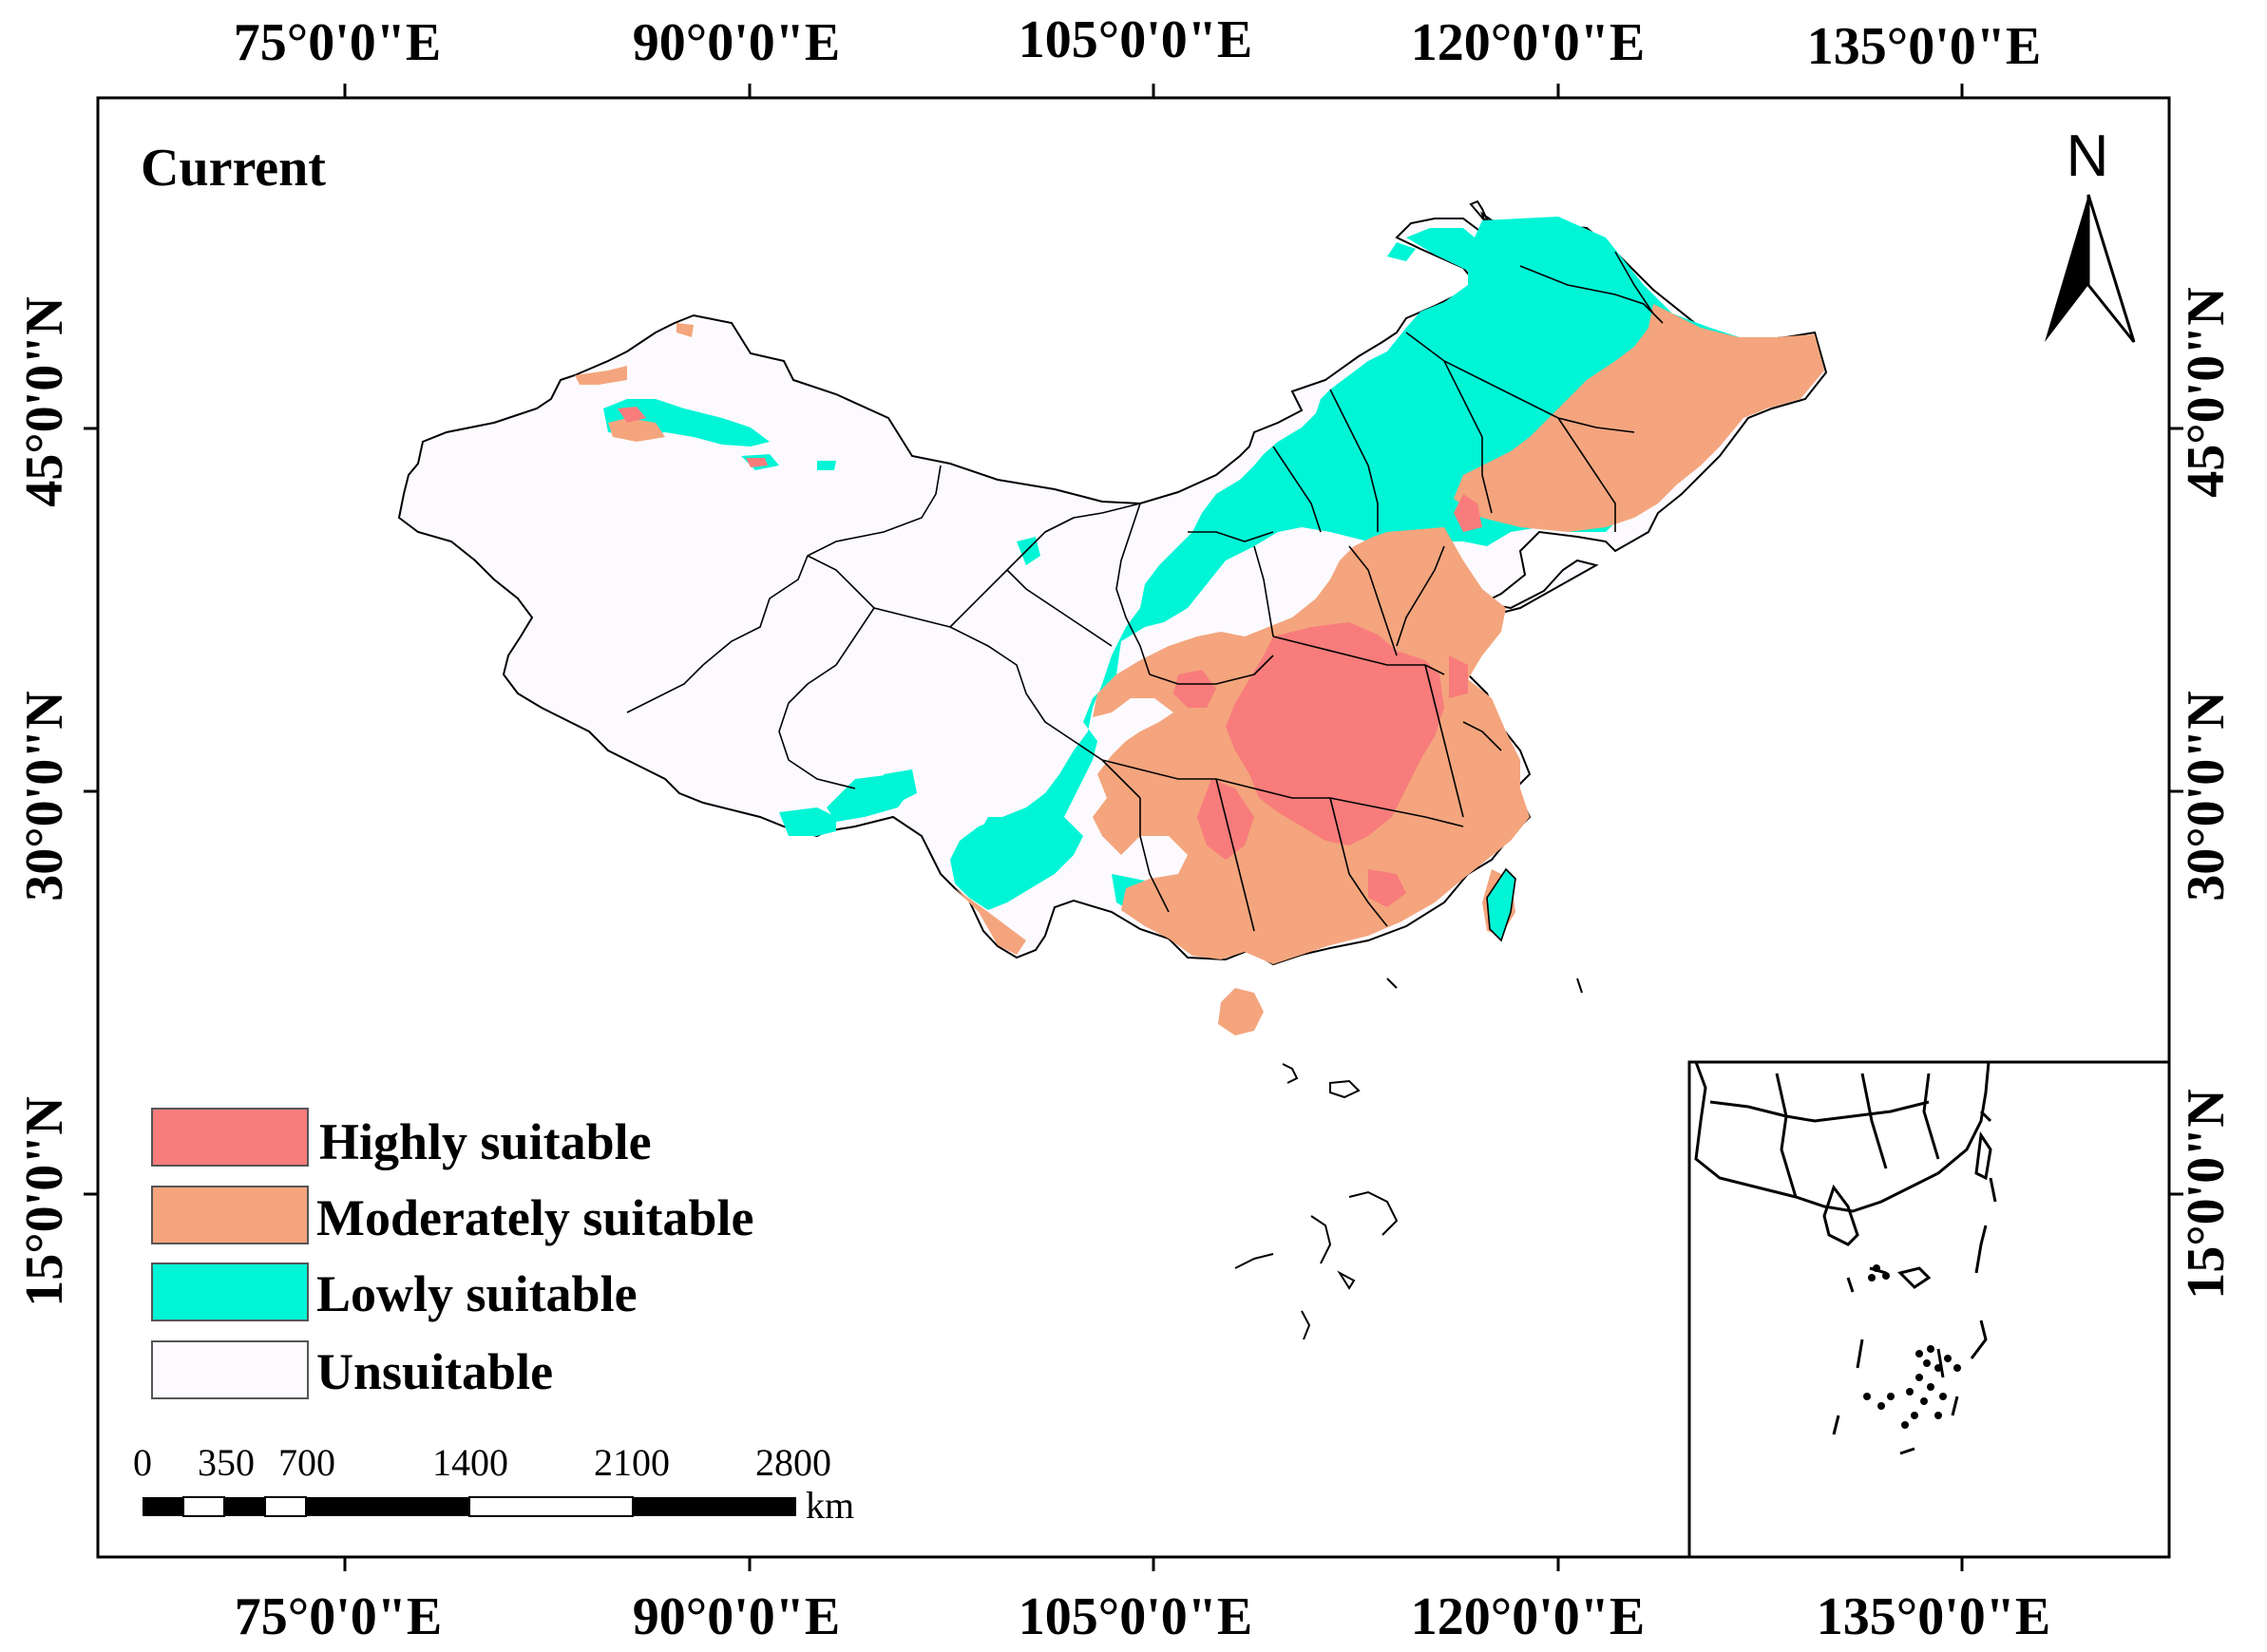  Describe the element at coordinates (230, 1292) in the screenshot. I see `legend-swatch-lowly` at that location.